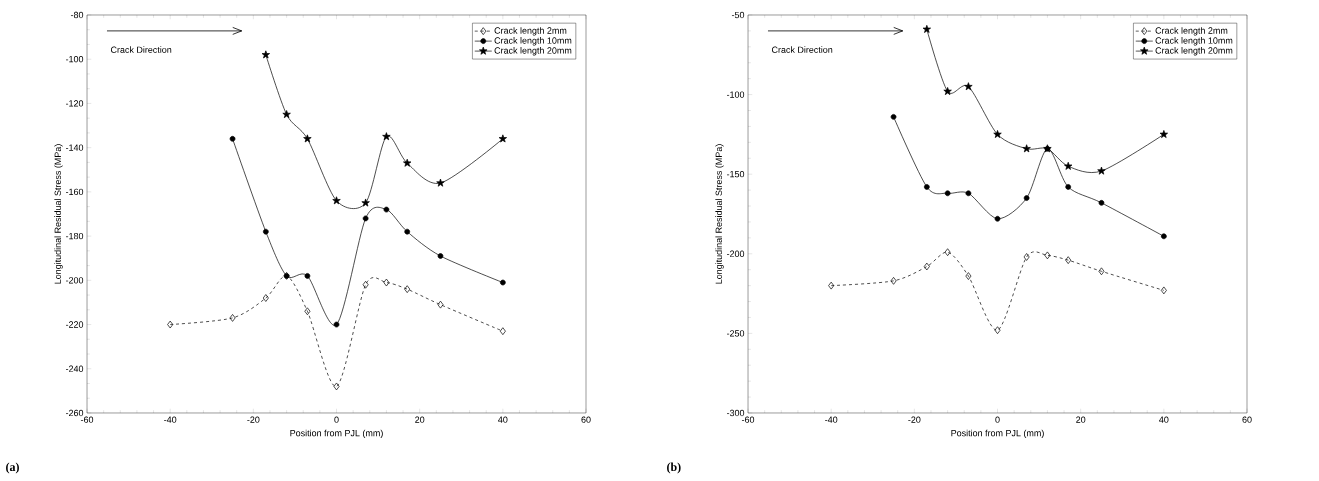  What do you see at coordinates (77, 15) in the screenshot?
I see `y-tick-label: -80` at bounding box center [77, 15].